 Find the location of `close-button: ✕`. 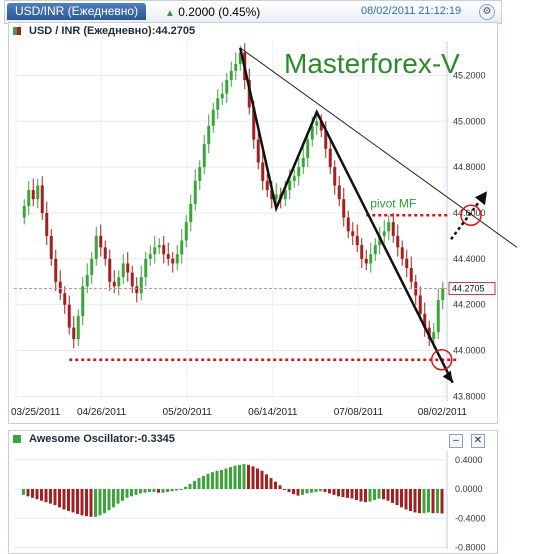

close-button: ✕ is located at coordinates (478, 441).